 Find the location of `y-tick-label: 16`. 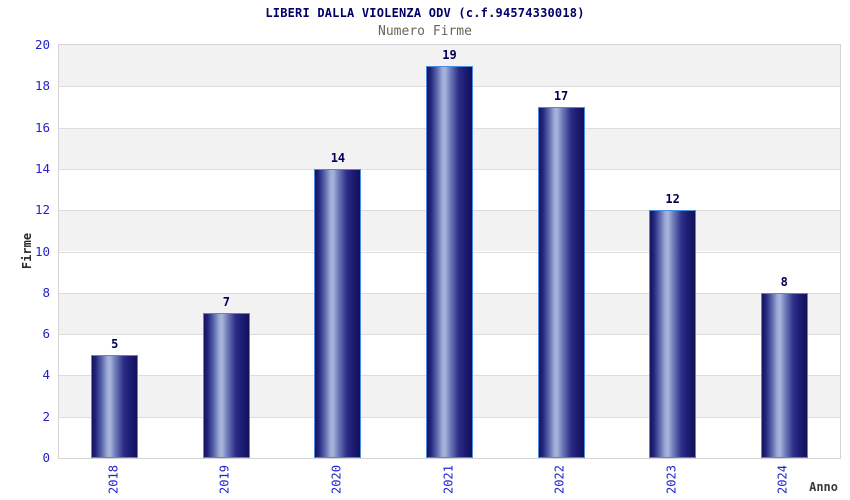

y-tick-label: 16 is located at coordinates (42, 127).